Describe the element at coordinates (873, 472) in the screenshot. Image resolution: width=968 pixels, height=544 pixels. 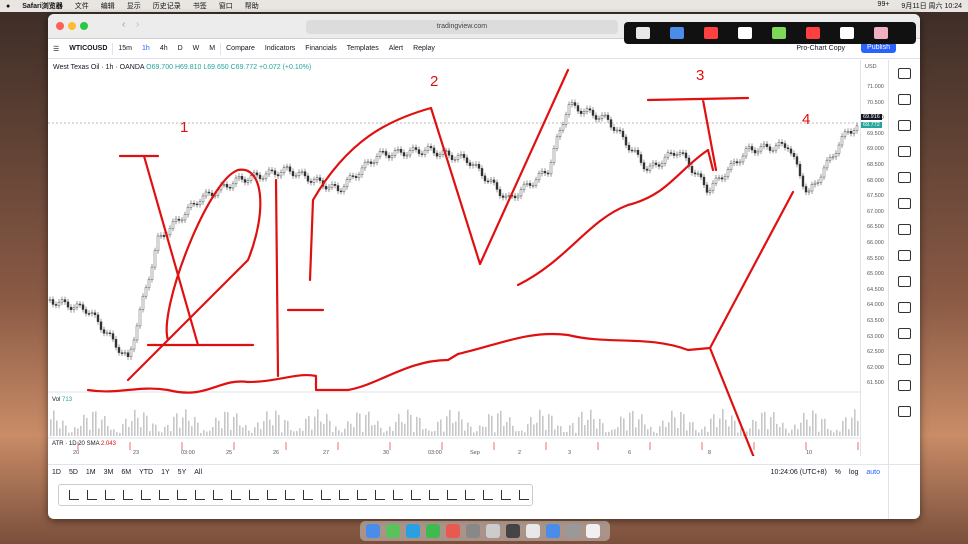
I see `scale-auto: auto` at that location.